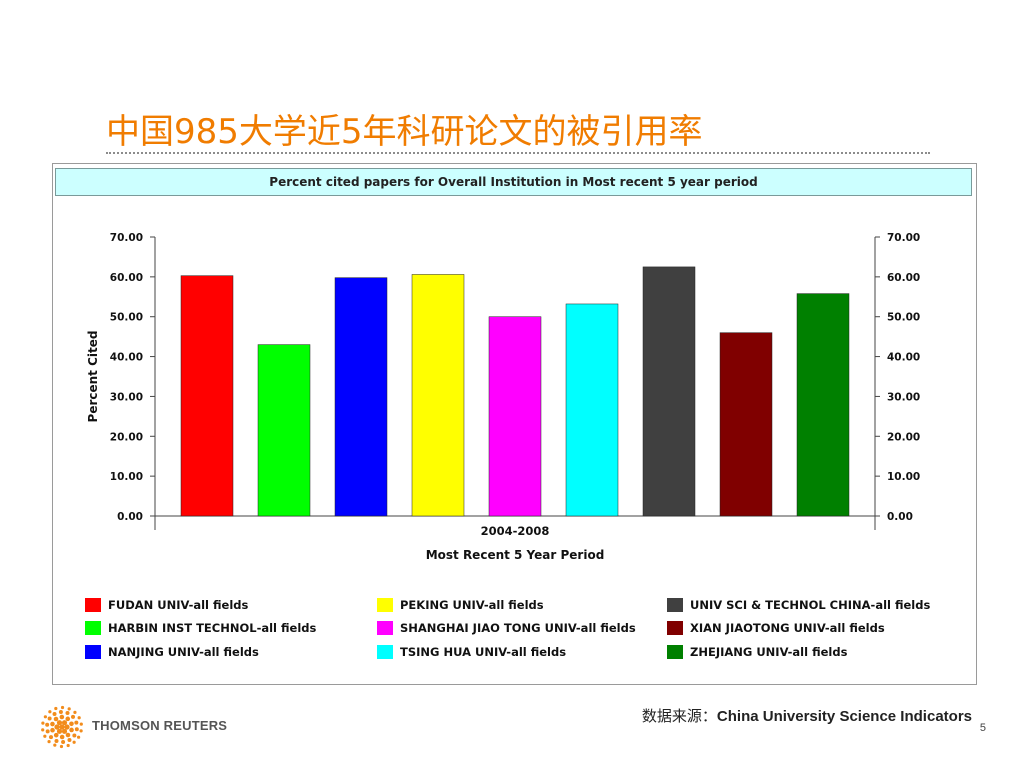  What do you see at coordinates (679, 716) in the screenshot?
I see `source-label: 数据来源：` at bounding box center [679, 716].